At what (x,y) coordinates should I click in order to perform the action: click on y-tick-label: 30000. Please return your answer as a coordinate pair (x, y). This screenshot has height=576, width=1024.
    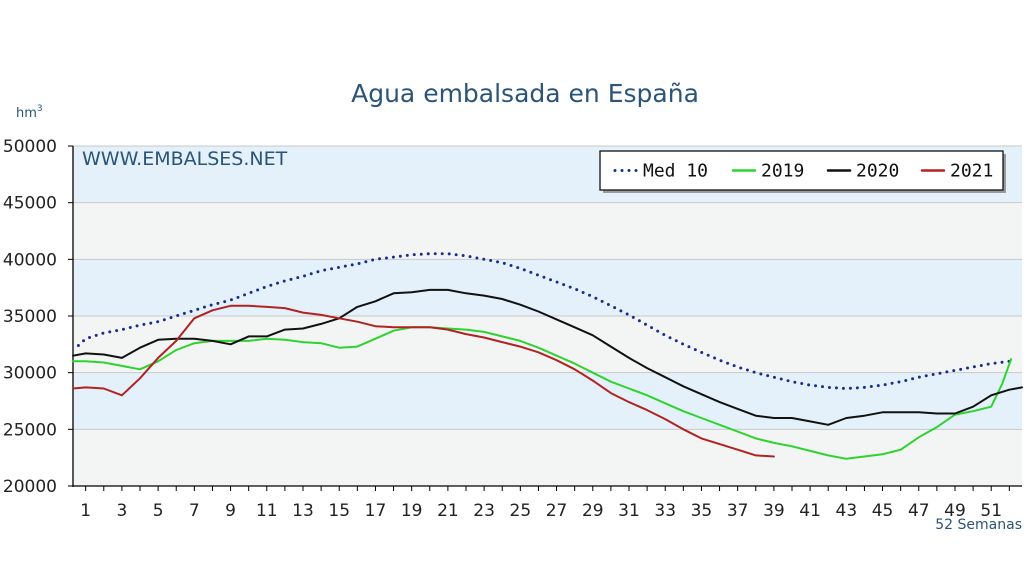
    Looking at the image, I should click on (30, 374).